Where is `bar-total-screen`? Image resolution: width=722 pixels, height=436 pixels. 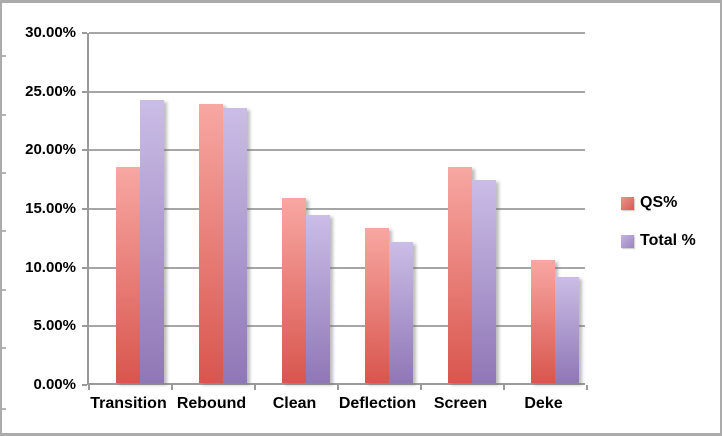
bar-total-screen is located at coordinates (483, 281).